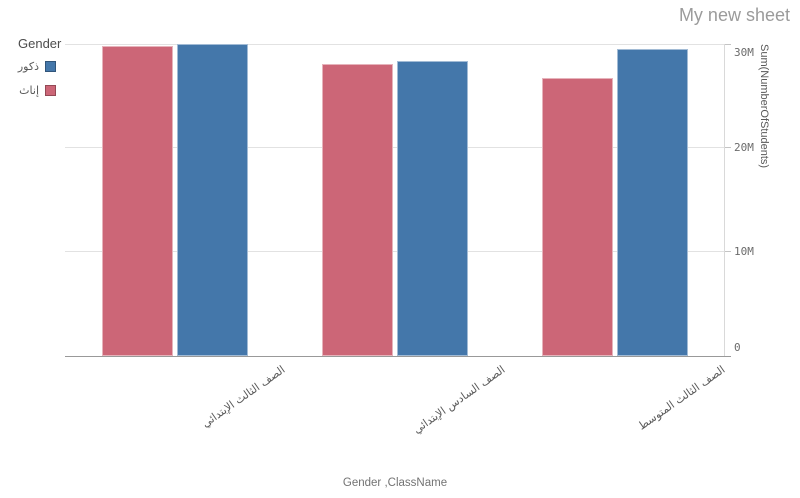 This screenshot has width=800, height=498. What do you see at coordinates (577, 217) in the screenshot?
I see `bar-إناث-3` at bounding box center [577, 217].